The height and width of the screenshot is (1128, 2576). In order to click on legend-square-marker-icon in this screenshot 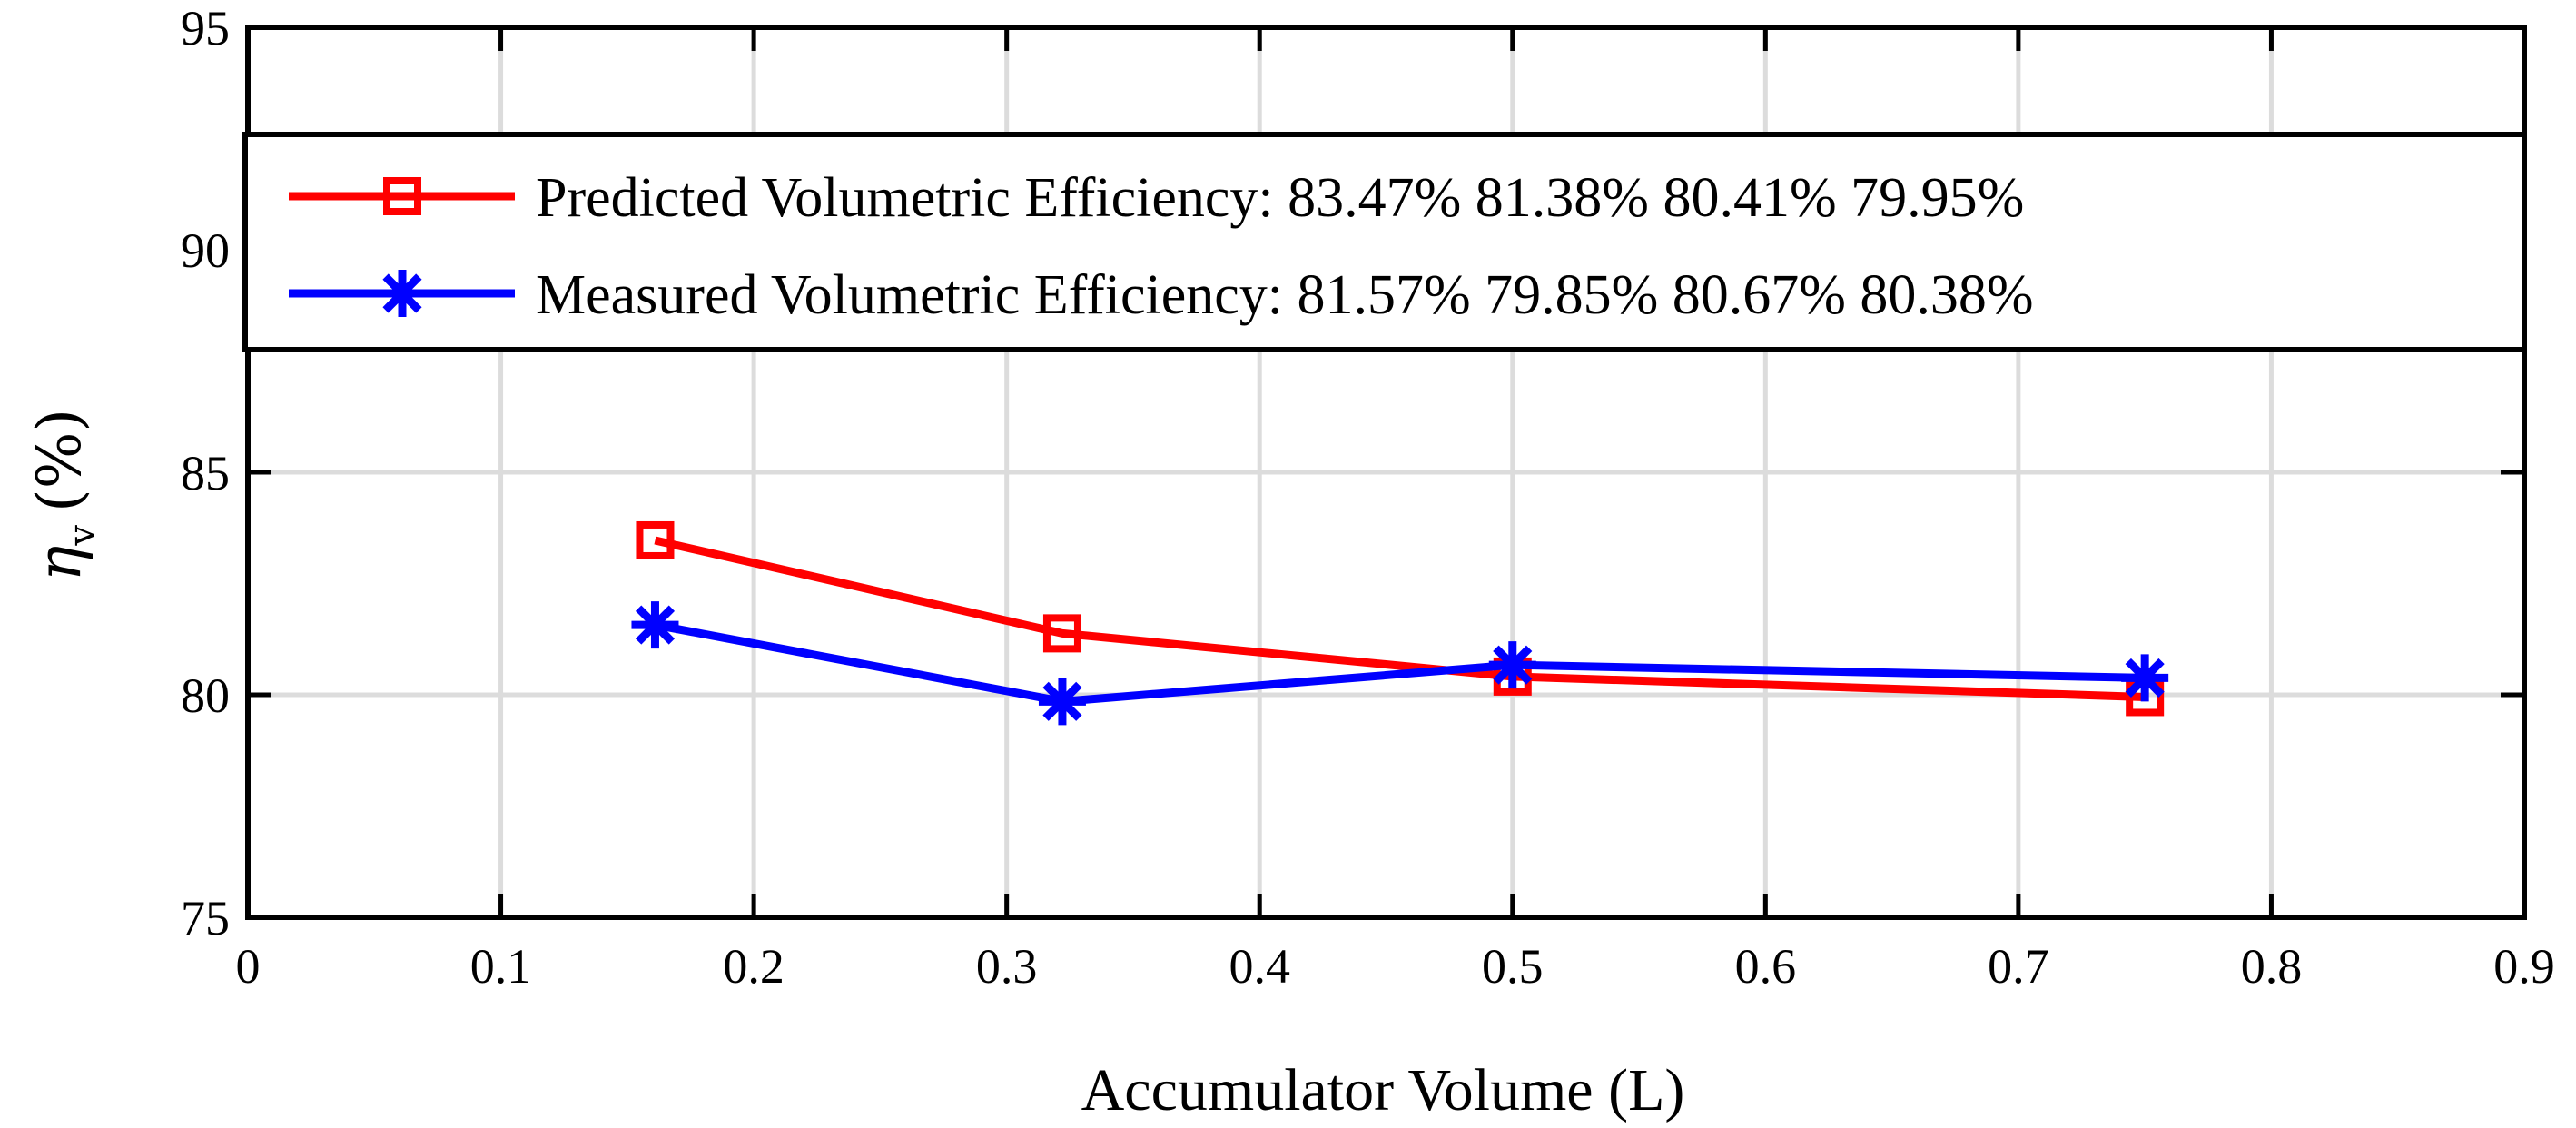, I will do `click(402, 196)`.